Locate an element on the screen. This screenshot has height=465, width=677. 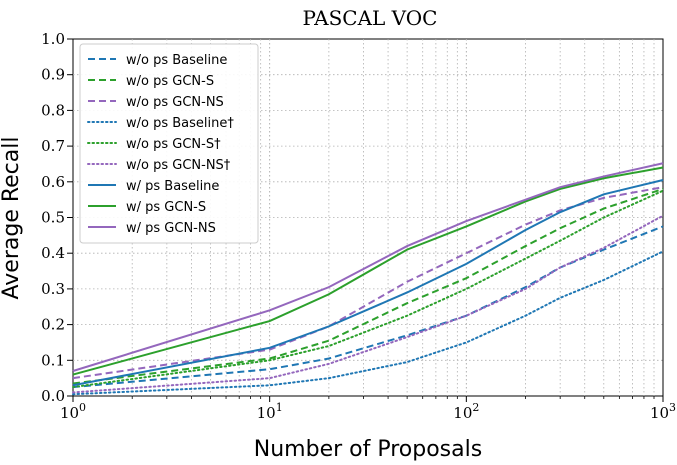
legend-box is located at coordinates (169, 143).